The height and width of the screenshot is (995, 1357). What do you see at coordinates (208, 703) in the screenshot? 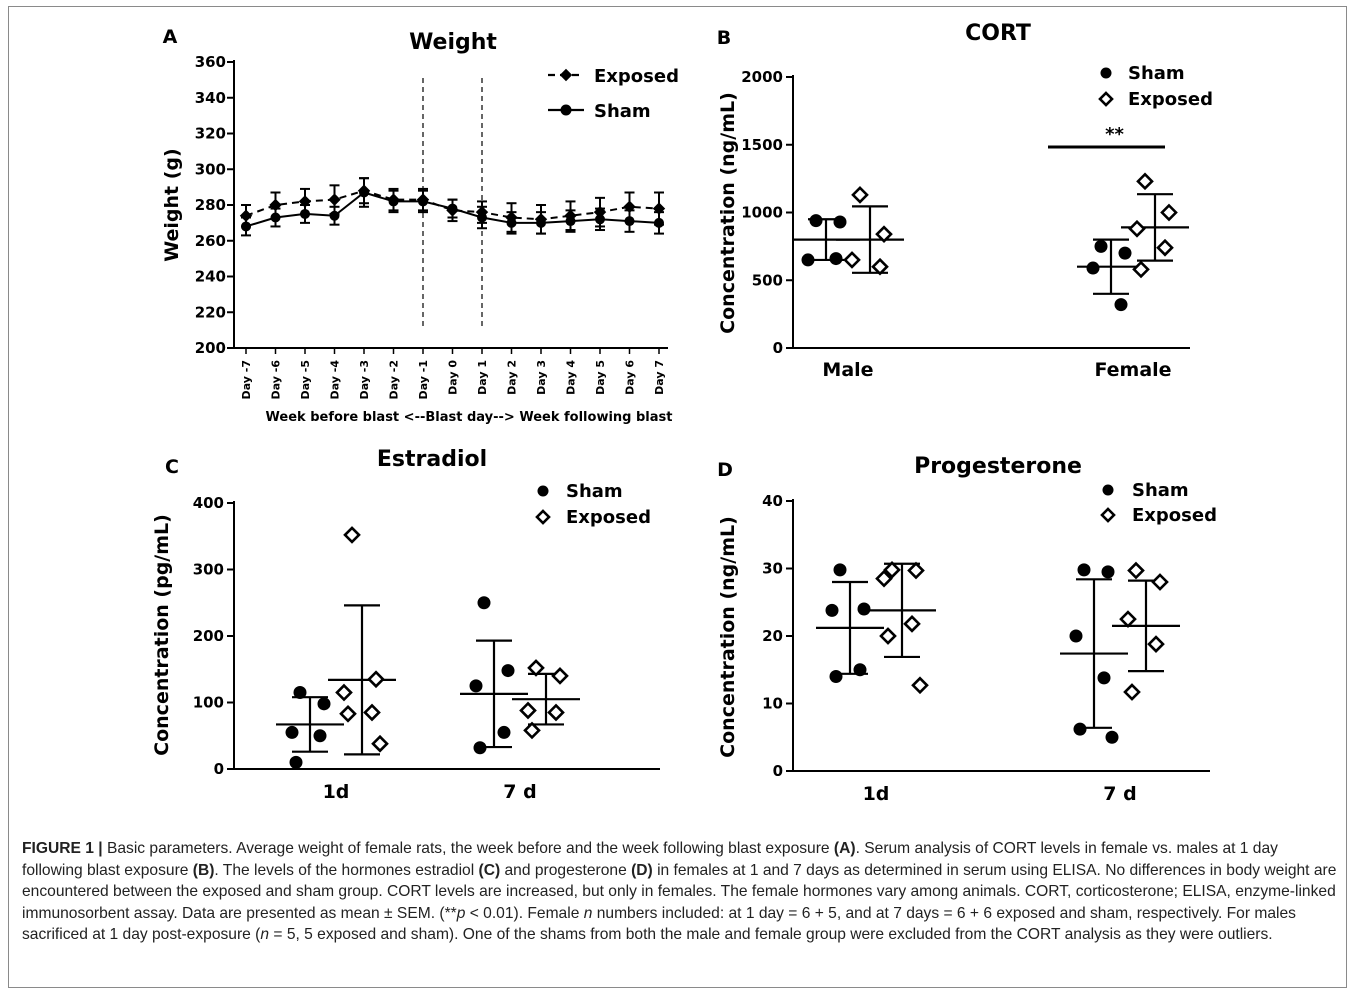
I see `y-tick-label: 100` at bounding box center [208, 703].